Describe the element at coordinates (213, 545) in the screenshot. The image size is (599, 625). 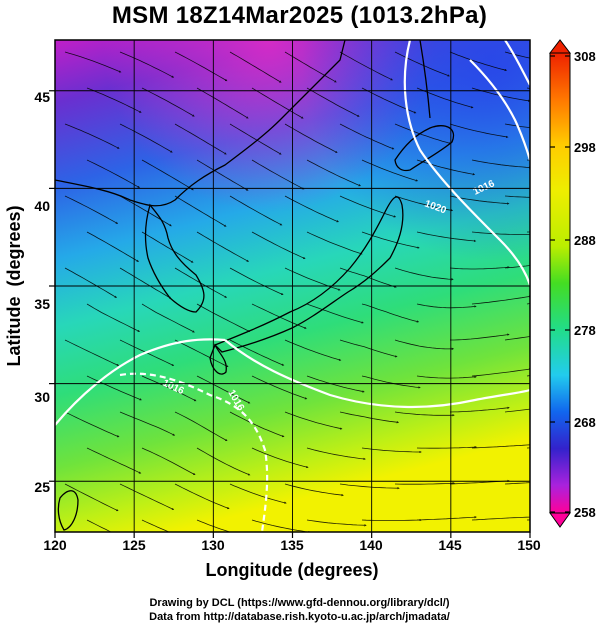
I see `x-tick-label: 130` at that location.